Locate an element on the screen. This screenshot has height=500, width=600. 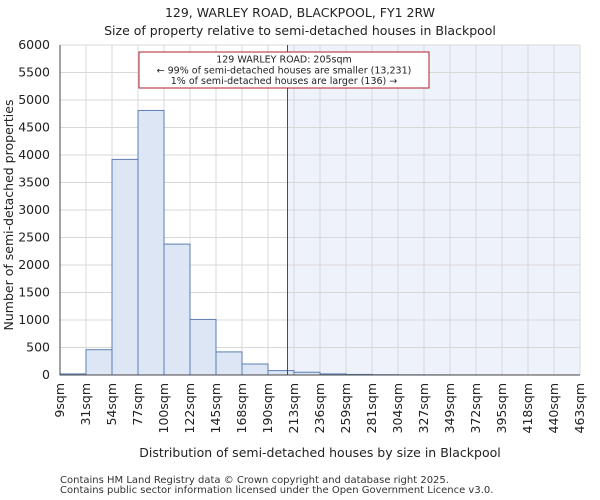
y-tick-label: 2000 is located at coordinates (34, 264).